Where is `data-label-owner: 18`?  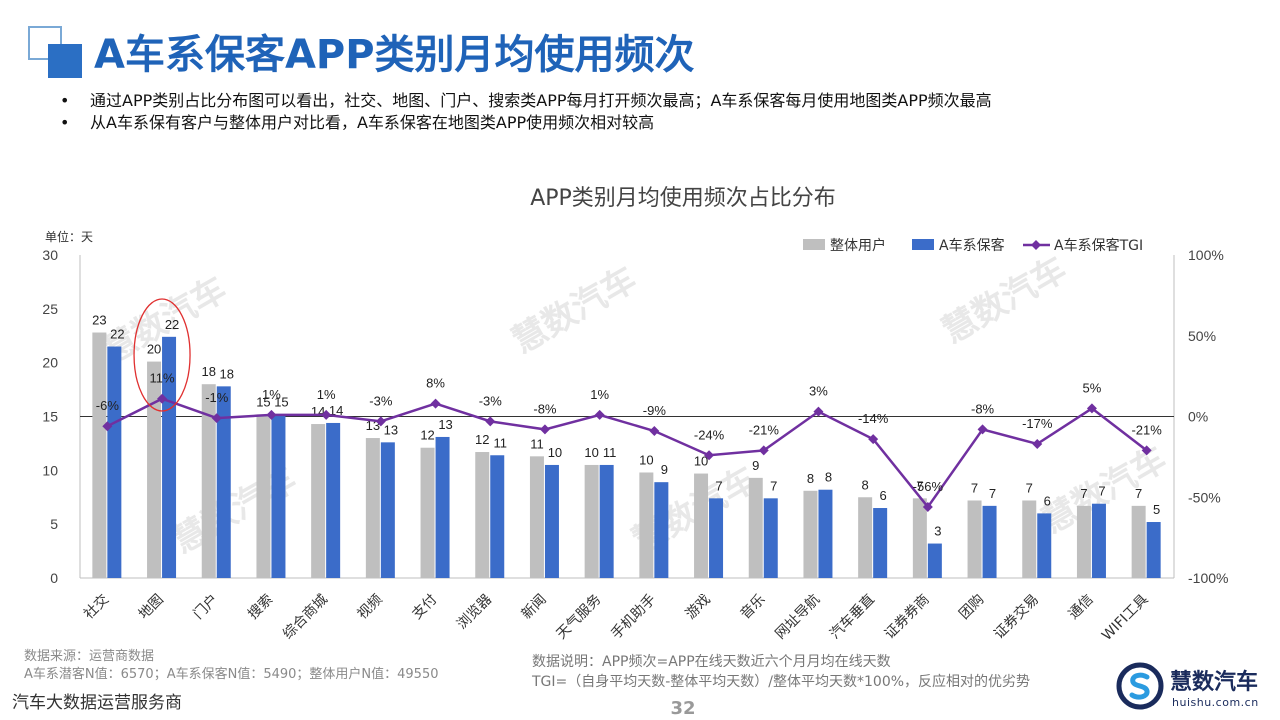
data-label-owner: 18 is located at coordinates (227, 373).